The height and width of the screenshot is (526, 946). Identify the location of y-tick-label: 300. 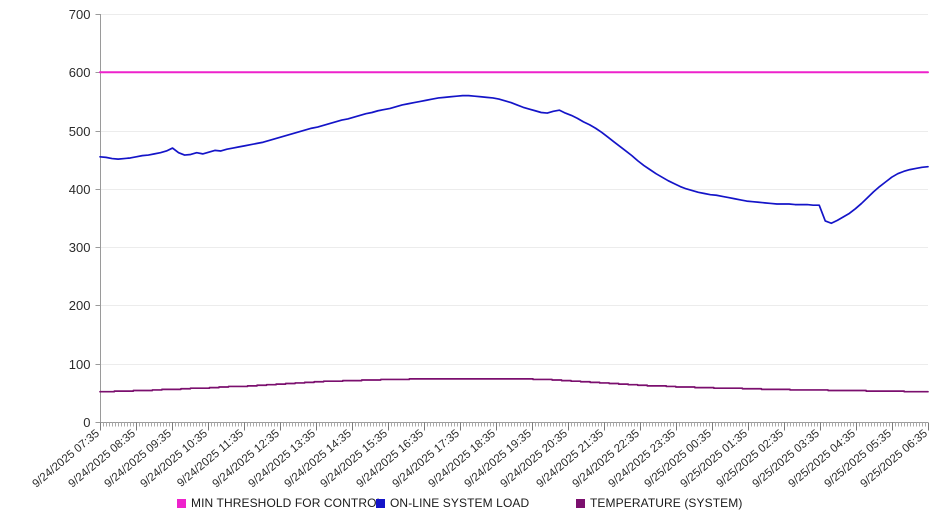
(80, 247).